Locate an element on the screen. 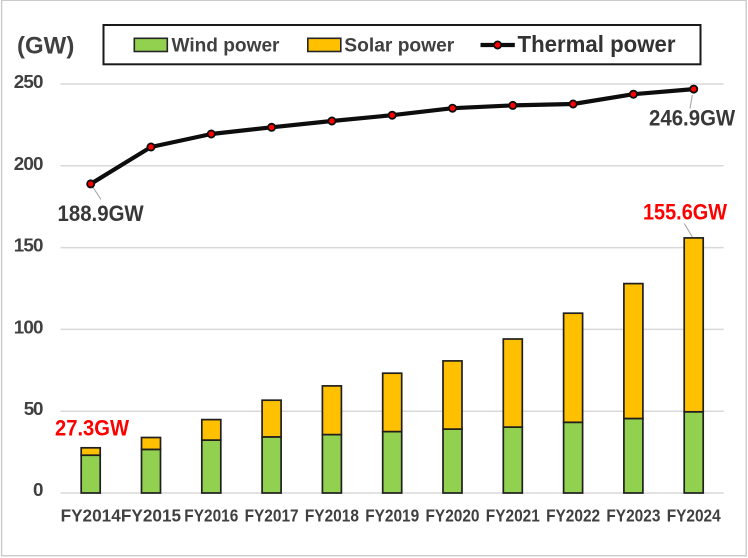  svg-text: FY2020 is located at coordinates (453, 516).